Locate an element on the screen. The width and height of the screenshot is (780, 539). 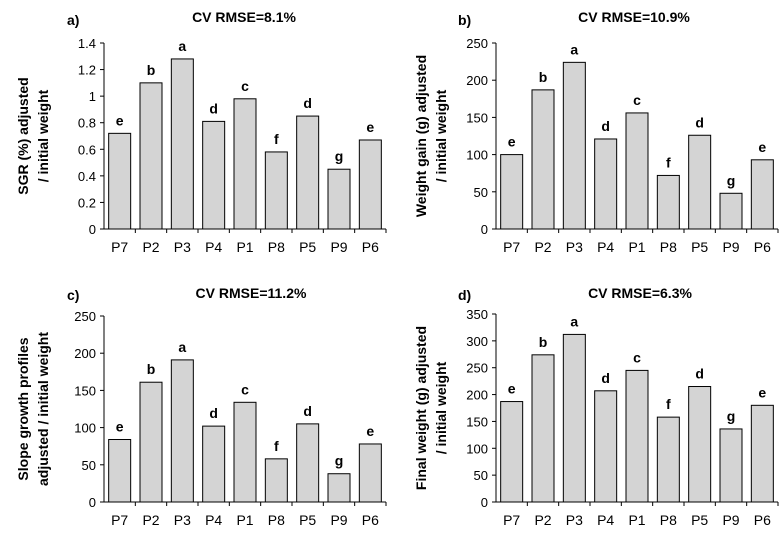
panel-title: CV RMSE=6.3% is located at coordinates (640, 293).